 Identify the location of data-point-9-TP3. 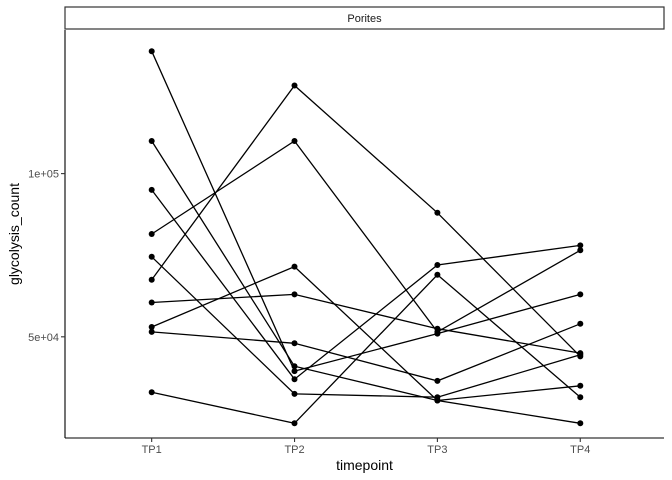
(437, 380).